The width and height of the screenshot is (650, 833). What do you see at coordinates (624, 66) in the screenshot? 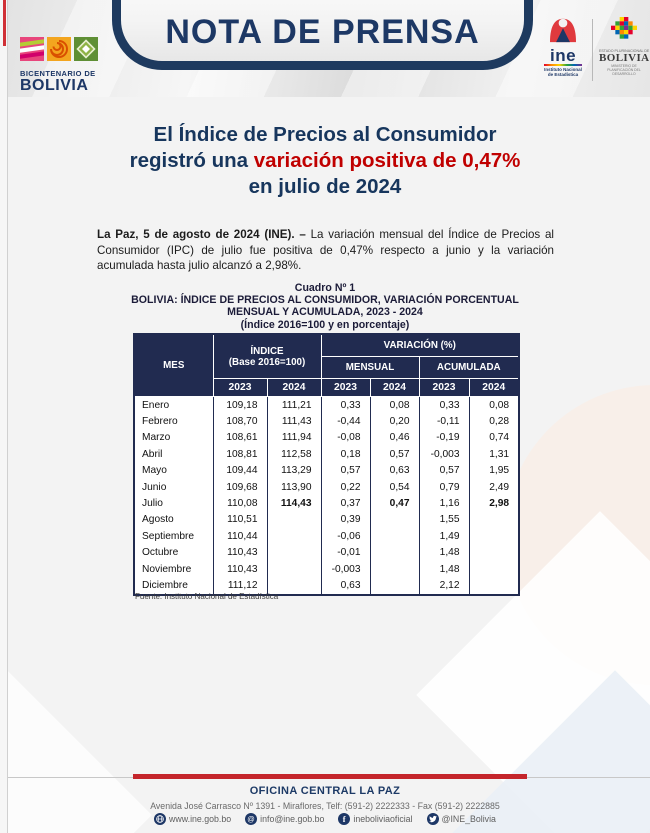
I see `bolivia-label-sub1: MINISTERIO DE` at bounding box center [624, 66].